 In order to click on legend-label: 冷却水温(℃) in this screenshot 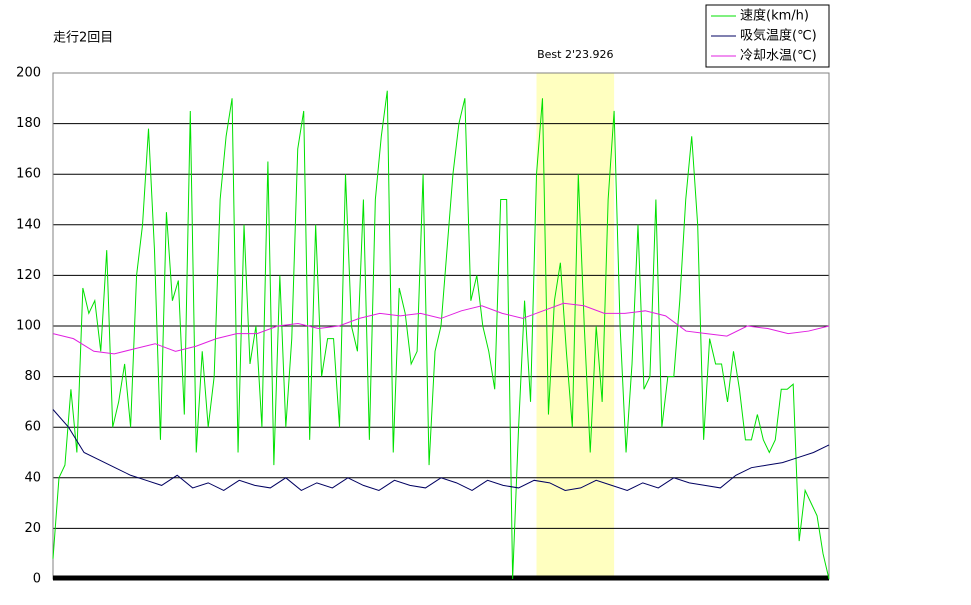, I will do `click(778, 56)`.